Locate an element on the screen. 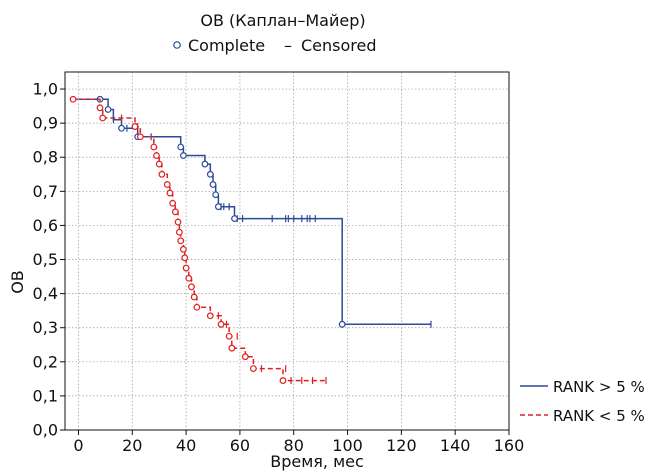 The image size is (654, 473). x-tick-label: 100 is located at coordinates (347, 445).